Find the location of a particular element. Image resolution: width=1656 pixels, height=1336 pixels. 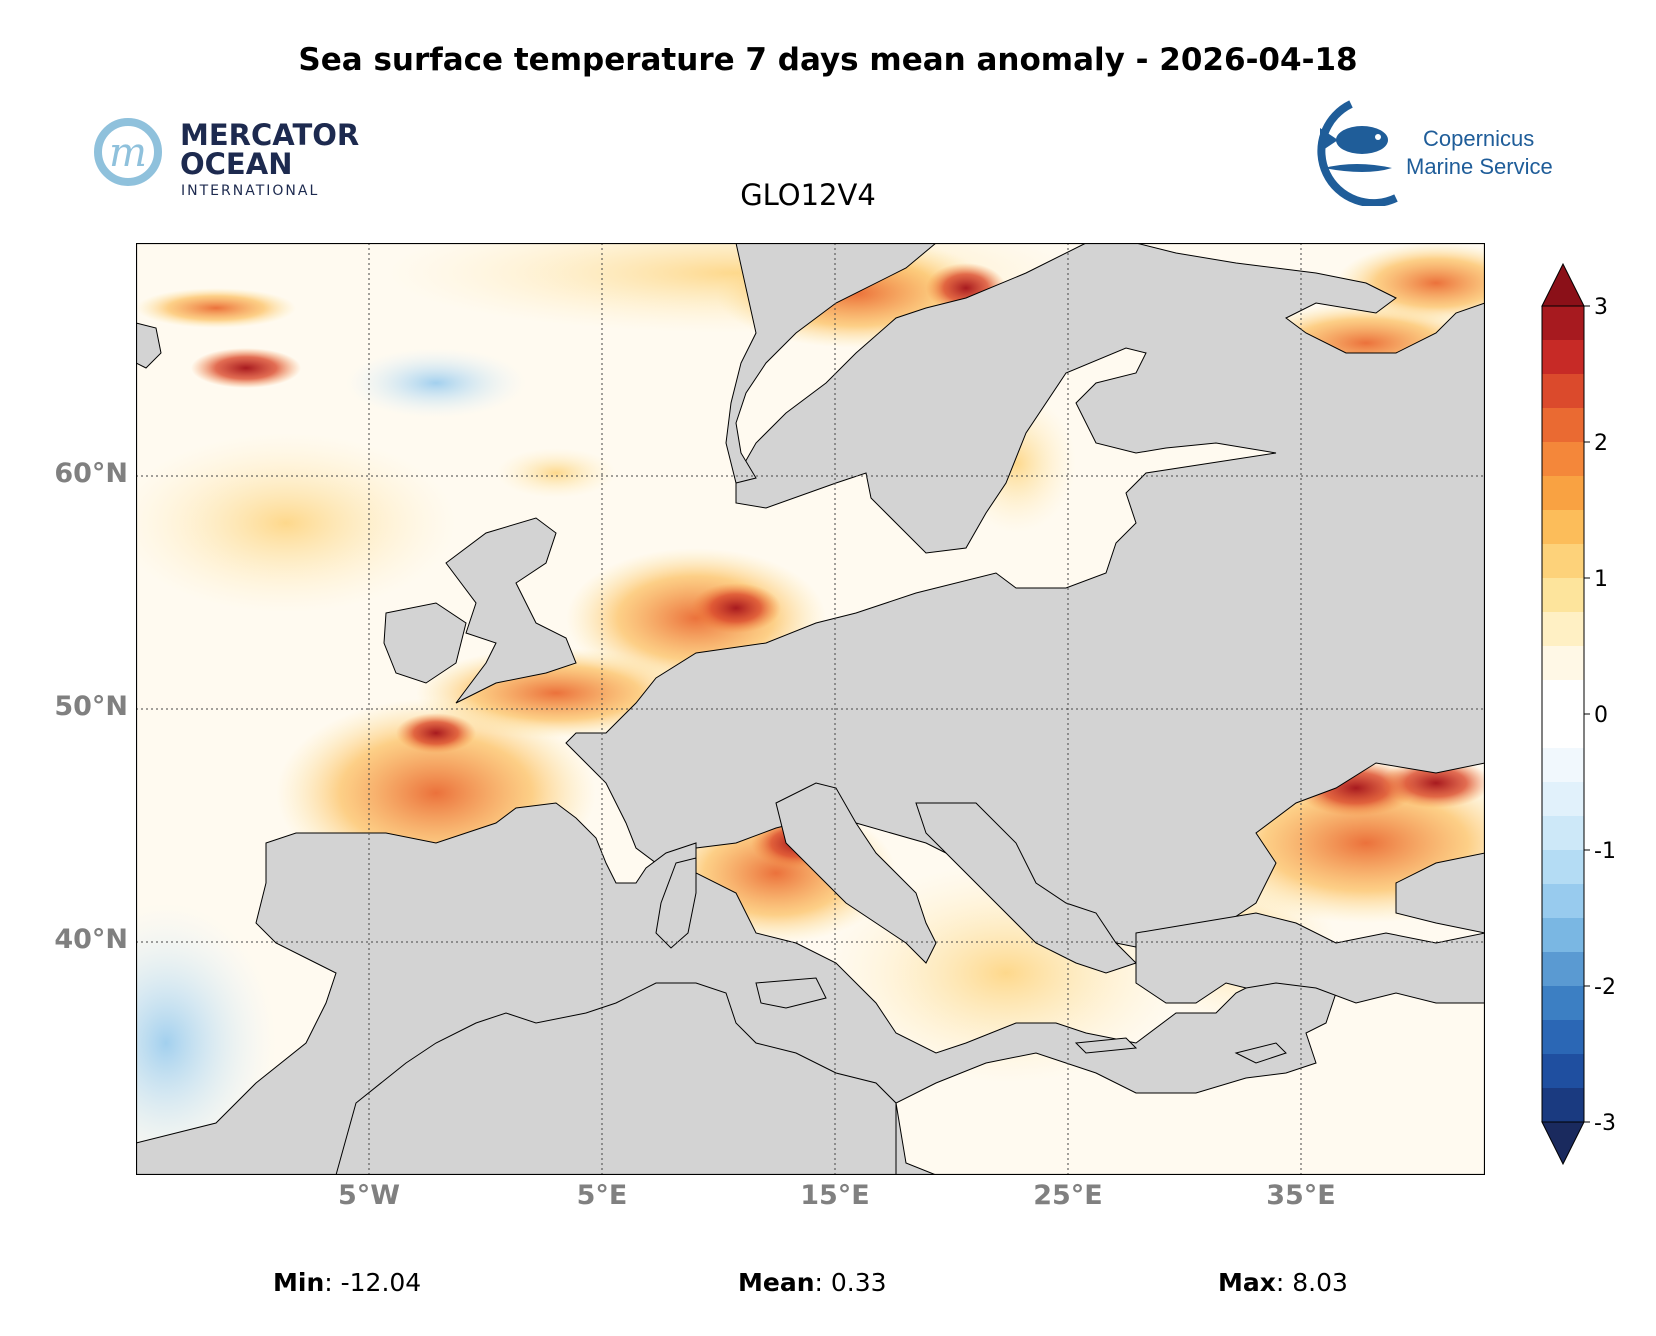

mercator-ring-icon is located at coordinates (128, 152).